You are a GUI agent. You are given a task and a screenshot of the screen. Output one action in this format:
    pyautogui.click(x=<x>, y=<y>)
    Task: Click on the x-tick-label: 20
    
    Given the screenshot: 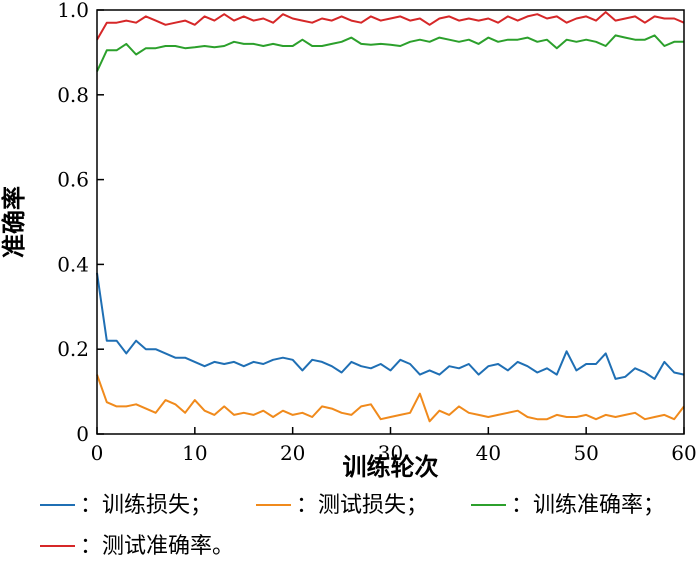 What is the action you would take?
    pyautogui.click(x=292, y=453)
    